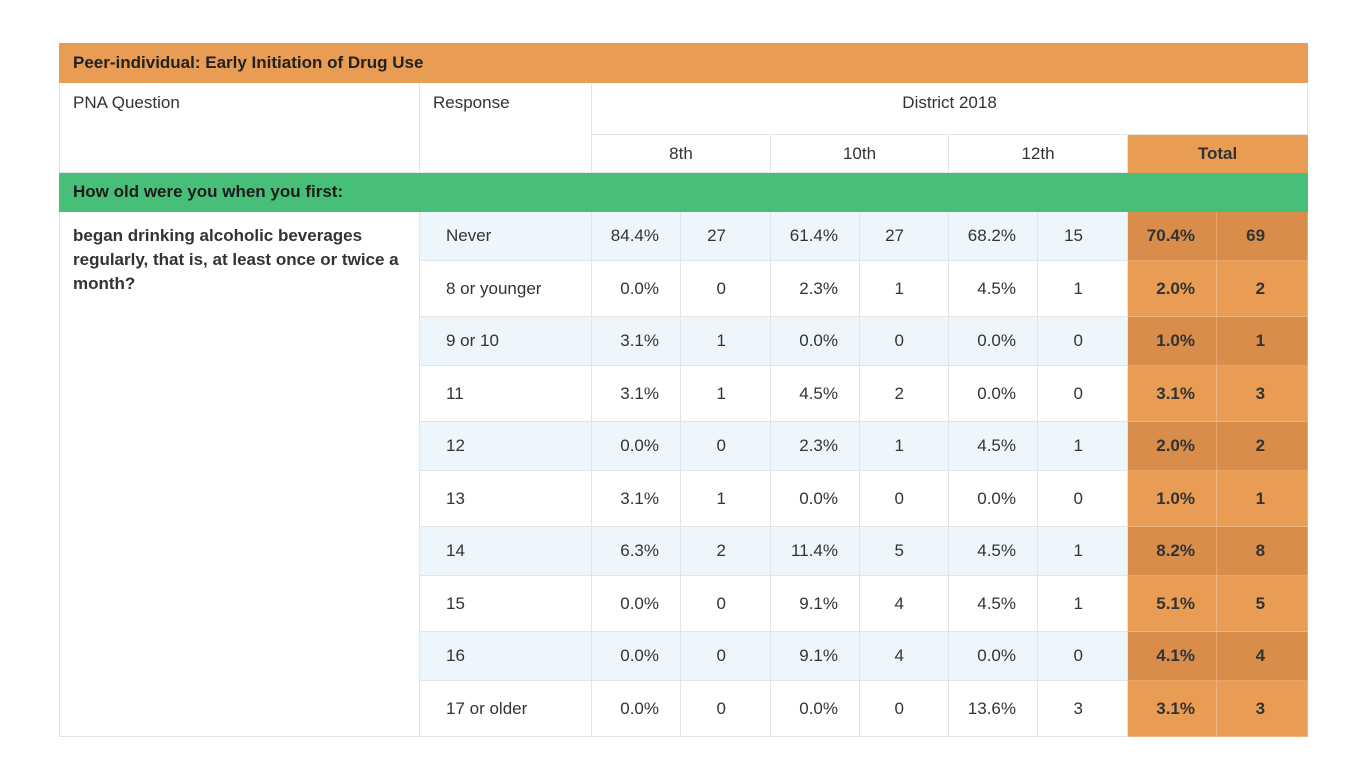 This screenshot has width=1366, height=780. I want to click on response-label: 9 or 10, so click(505, 341).